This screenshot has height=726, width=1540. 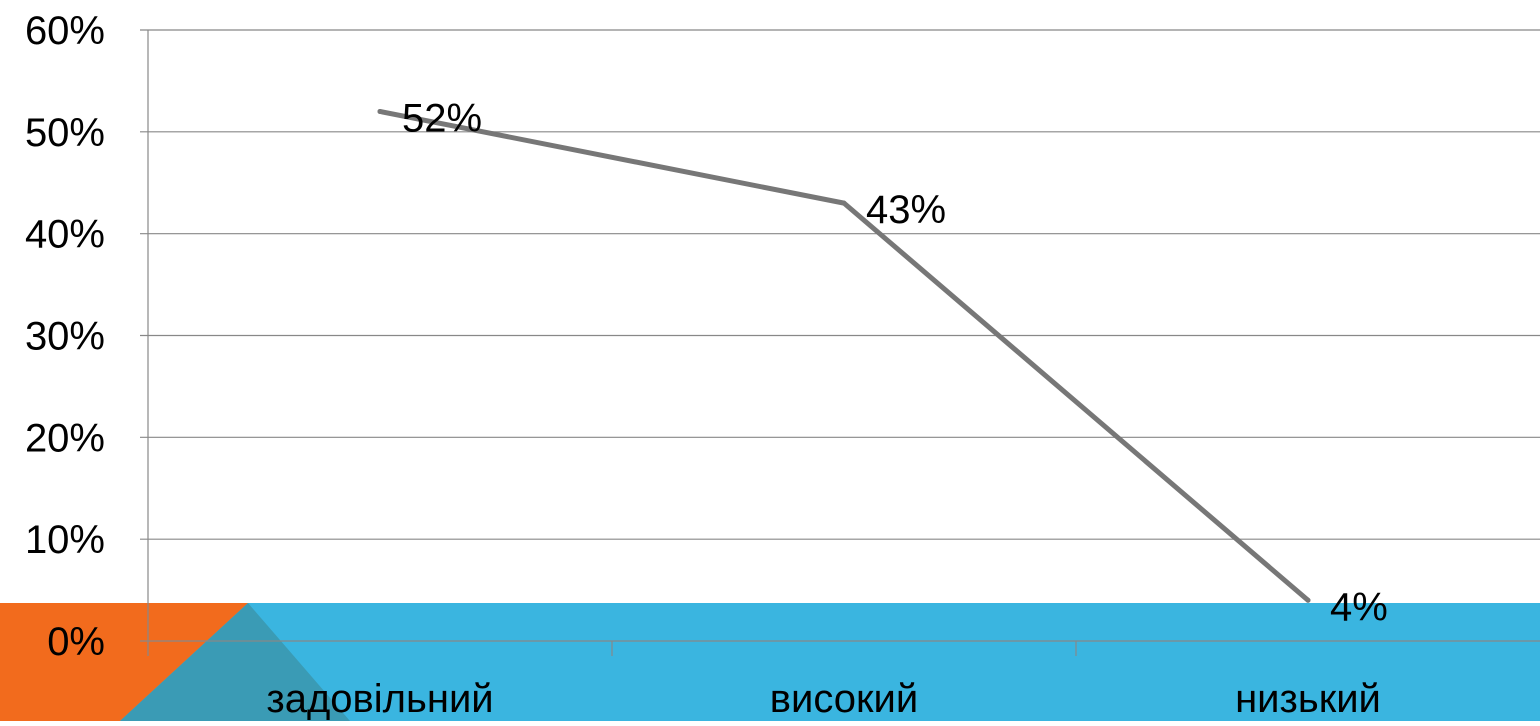 What do you see at coordinates (1308, 699) in the screenshot?
I see `x-category-label: низький` at bounding box center [1308, 699].